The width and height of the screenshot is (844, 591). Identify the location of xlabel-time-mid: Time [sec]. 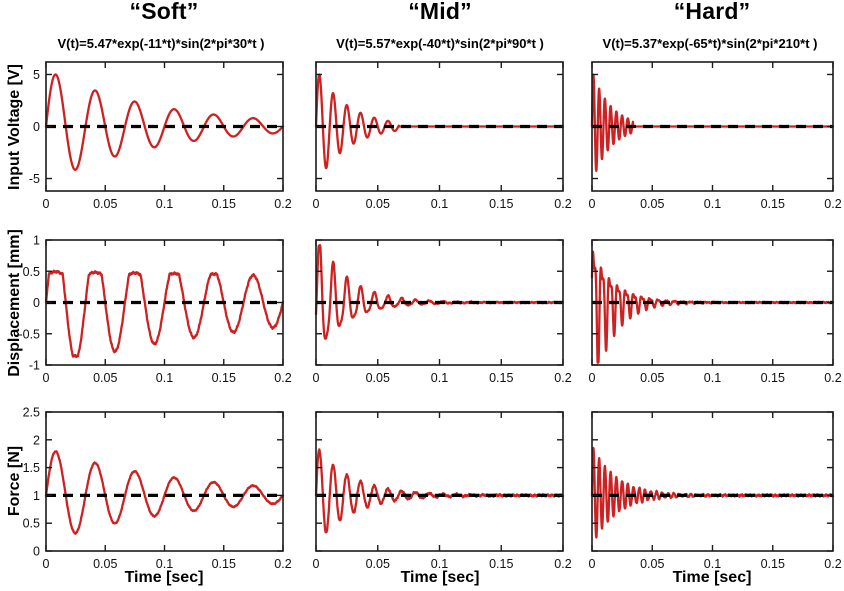
(440, 577).